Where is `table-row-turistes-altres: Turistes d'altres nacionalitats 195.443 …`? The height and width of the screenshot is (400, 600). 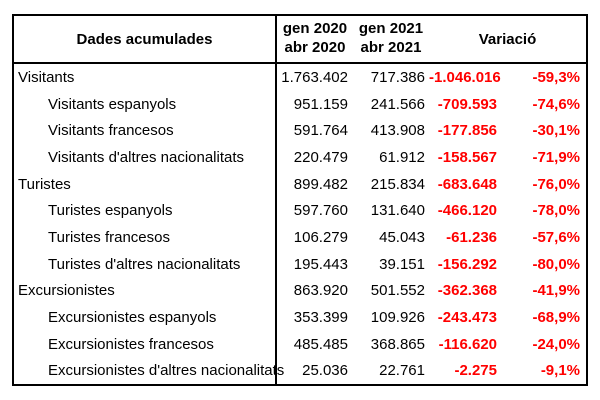 table-row-turistes-altres: Turistes d'altres nacionalitats 195.443 … is located at coordinates (300, 264).